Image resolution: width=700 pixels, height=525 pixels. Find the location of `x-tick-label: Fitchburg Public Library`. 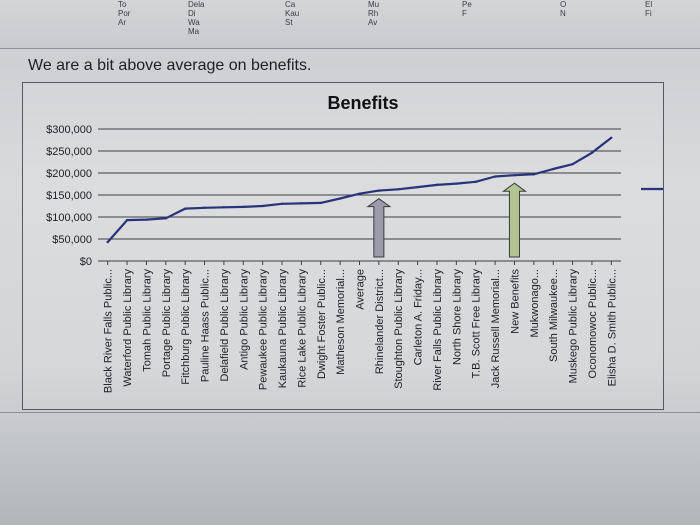

x-tick-label: Fitchburg Public Library is located at coordinates (186, 327).